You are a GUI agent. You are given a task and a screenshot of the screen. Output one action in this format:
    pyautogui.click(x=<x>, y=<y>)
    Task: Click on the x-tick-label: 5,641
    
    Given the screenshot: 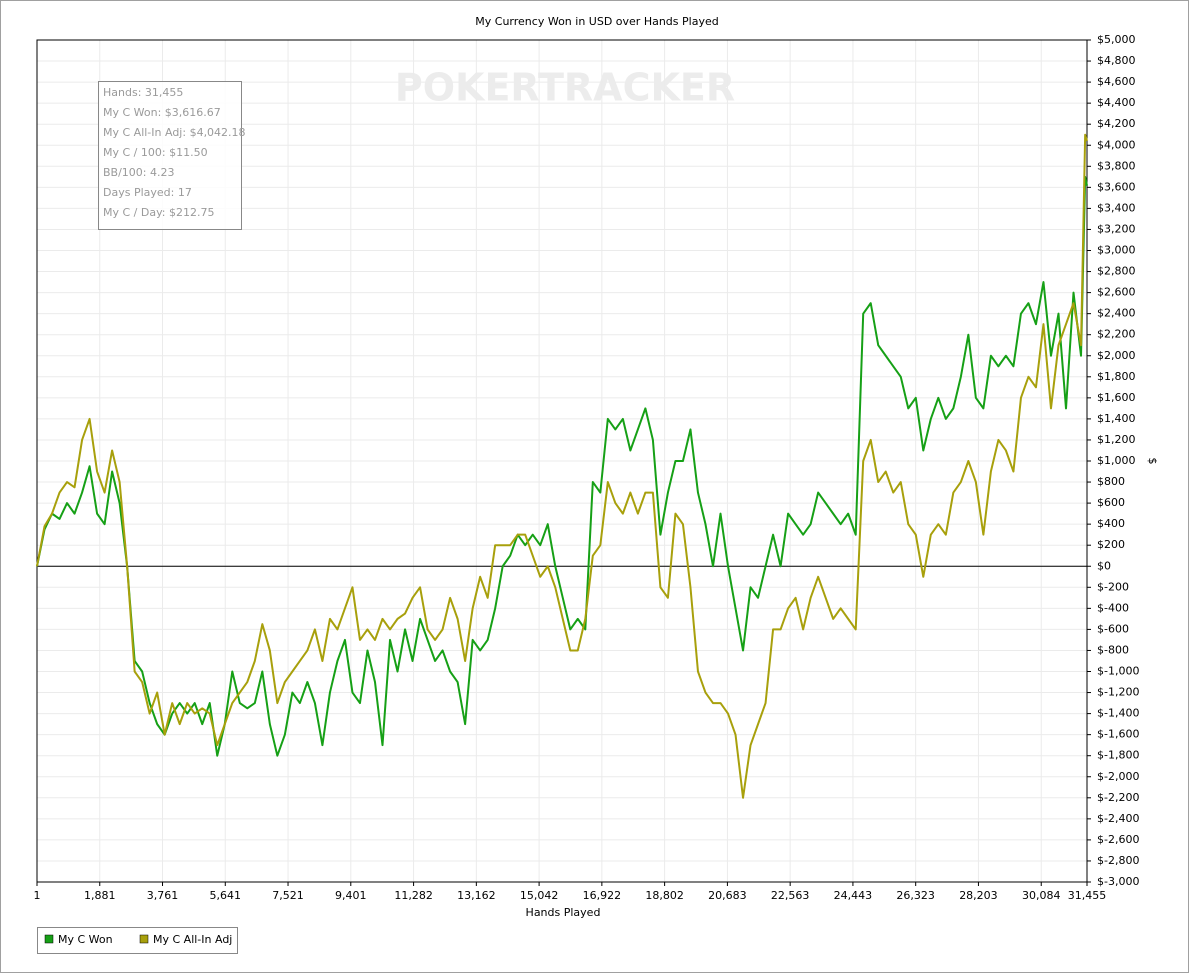 What is the action you would take?
    pyautogui.click(x=226, y=895)
    